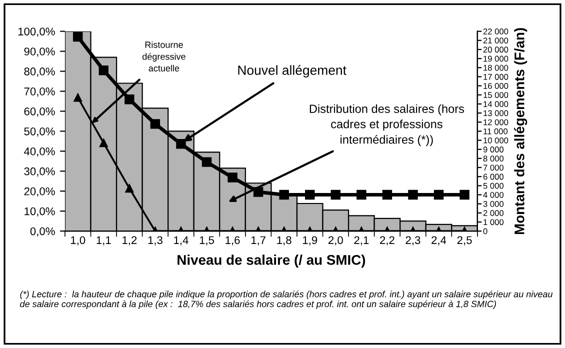 This screenshot has width=565, height=348. What do you see at coordinates (272, 261) in the screenshot?
I see `x-axis-title: Niveau de salaire (/ au SMIC)` at bounding box center [272, 261].